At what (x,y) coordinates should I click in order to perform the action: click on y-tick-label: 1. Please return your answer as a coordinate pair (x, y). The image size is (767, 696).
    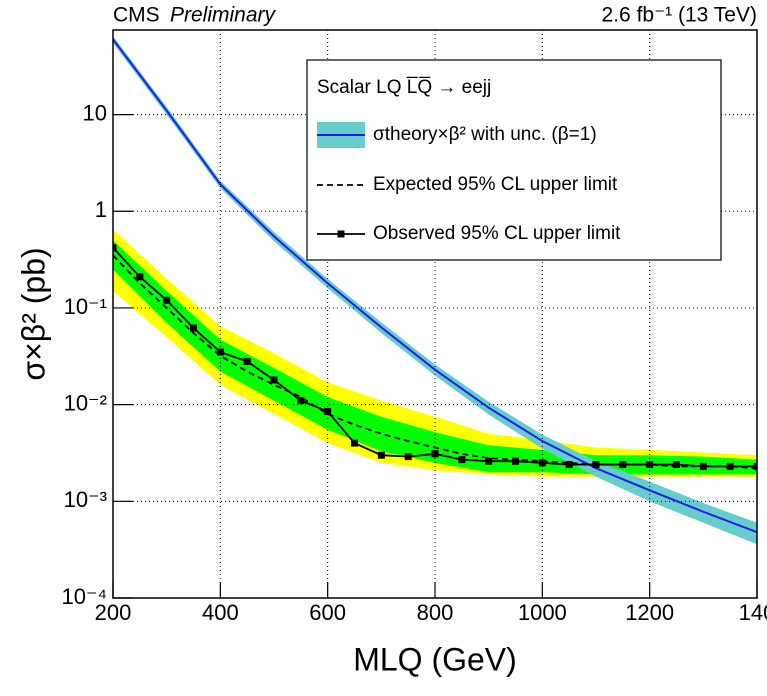
    Looking at the image, I should click on (101, 209).